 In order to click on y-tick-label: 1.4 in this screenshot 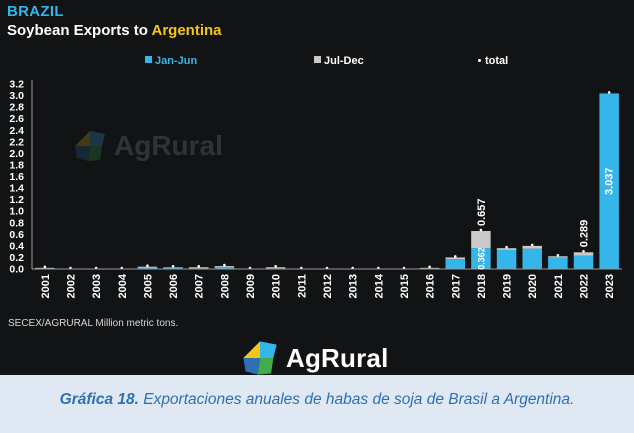, I will do `click(16, 189)`.